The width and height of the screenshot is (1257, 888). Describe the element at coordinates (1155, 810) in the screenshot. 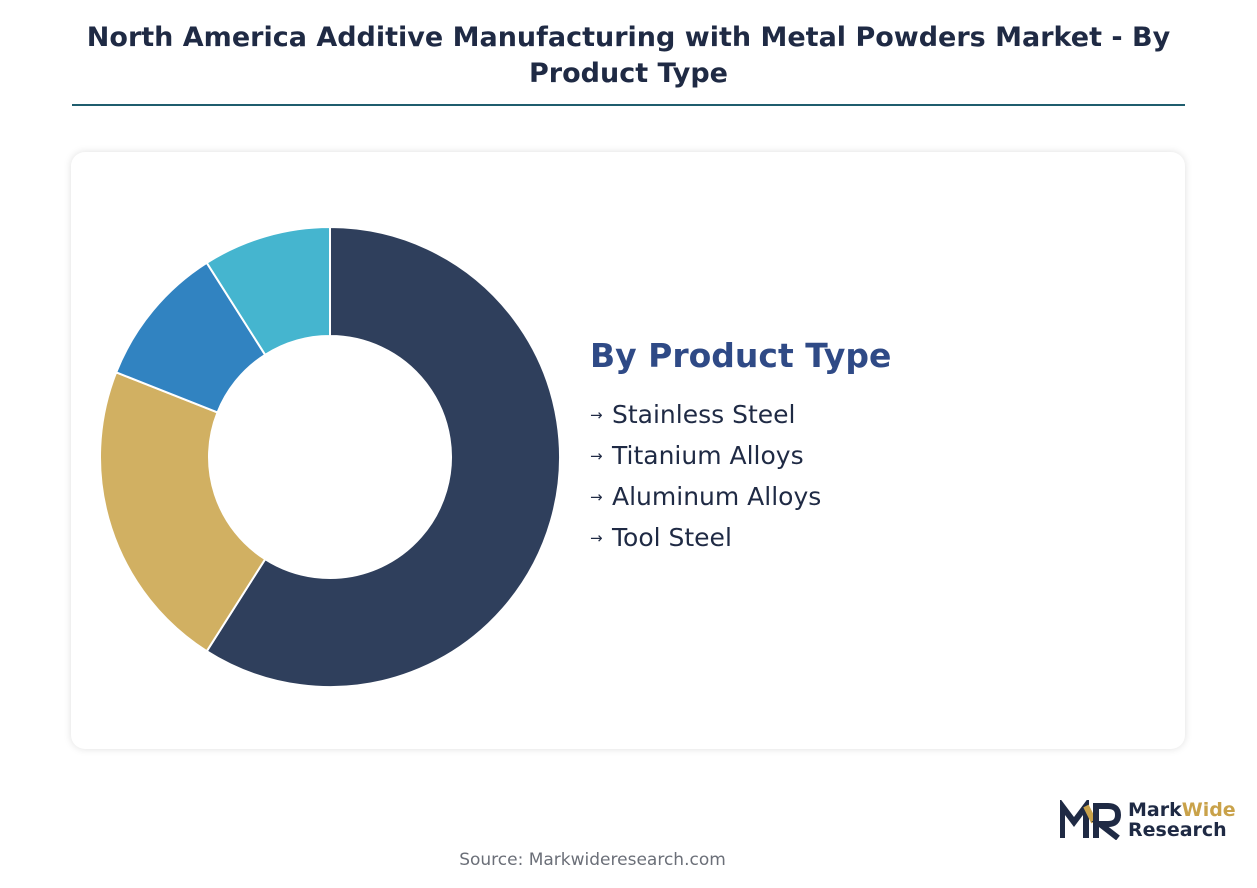

I see `logo-text-mark: Mark` at that location.